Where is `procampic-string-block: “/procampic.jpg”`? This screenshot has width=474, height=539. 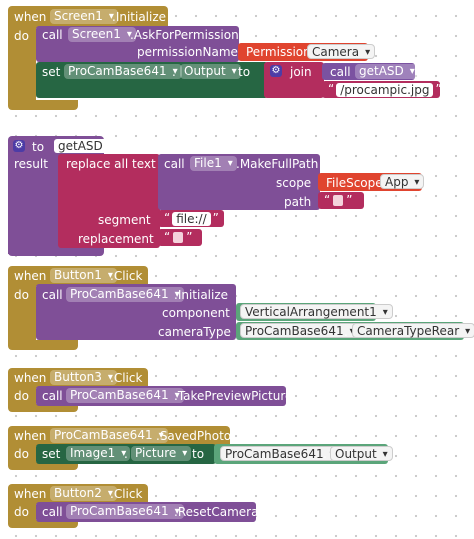
procampic-string-block: “/procampic.jpg” is located at coordinates (382, 89).